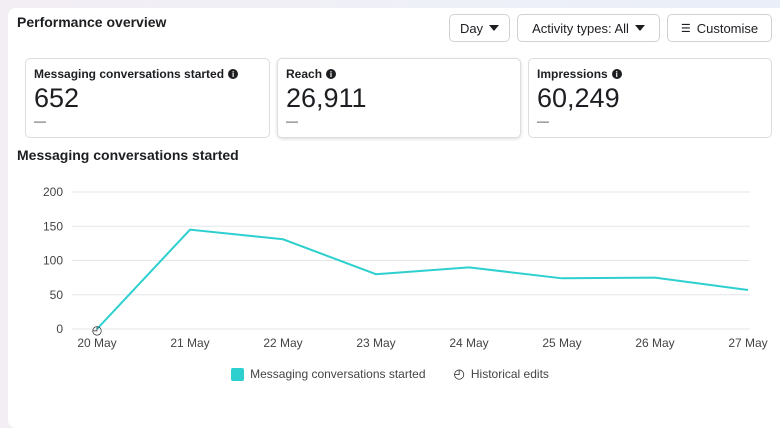 The height and width of the screenshot is (428, 780). What do you see at coordinates (572, 74) in the screenshot?
I see `metric-label: Impressions` at bounding box center [572, 74].